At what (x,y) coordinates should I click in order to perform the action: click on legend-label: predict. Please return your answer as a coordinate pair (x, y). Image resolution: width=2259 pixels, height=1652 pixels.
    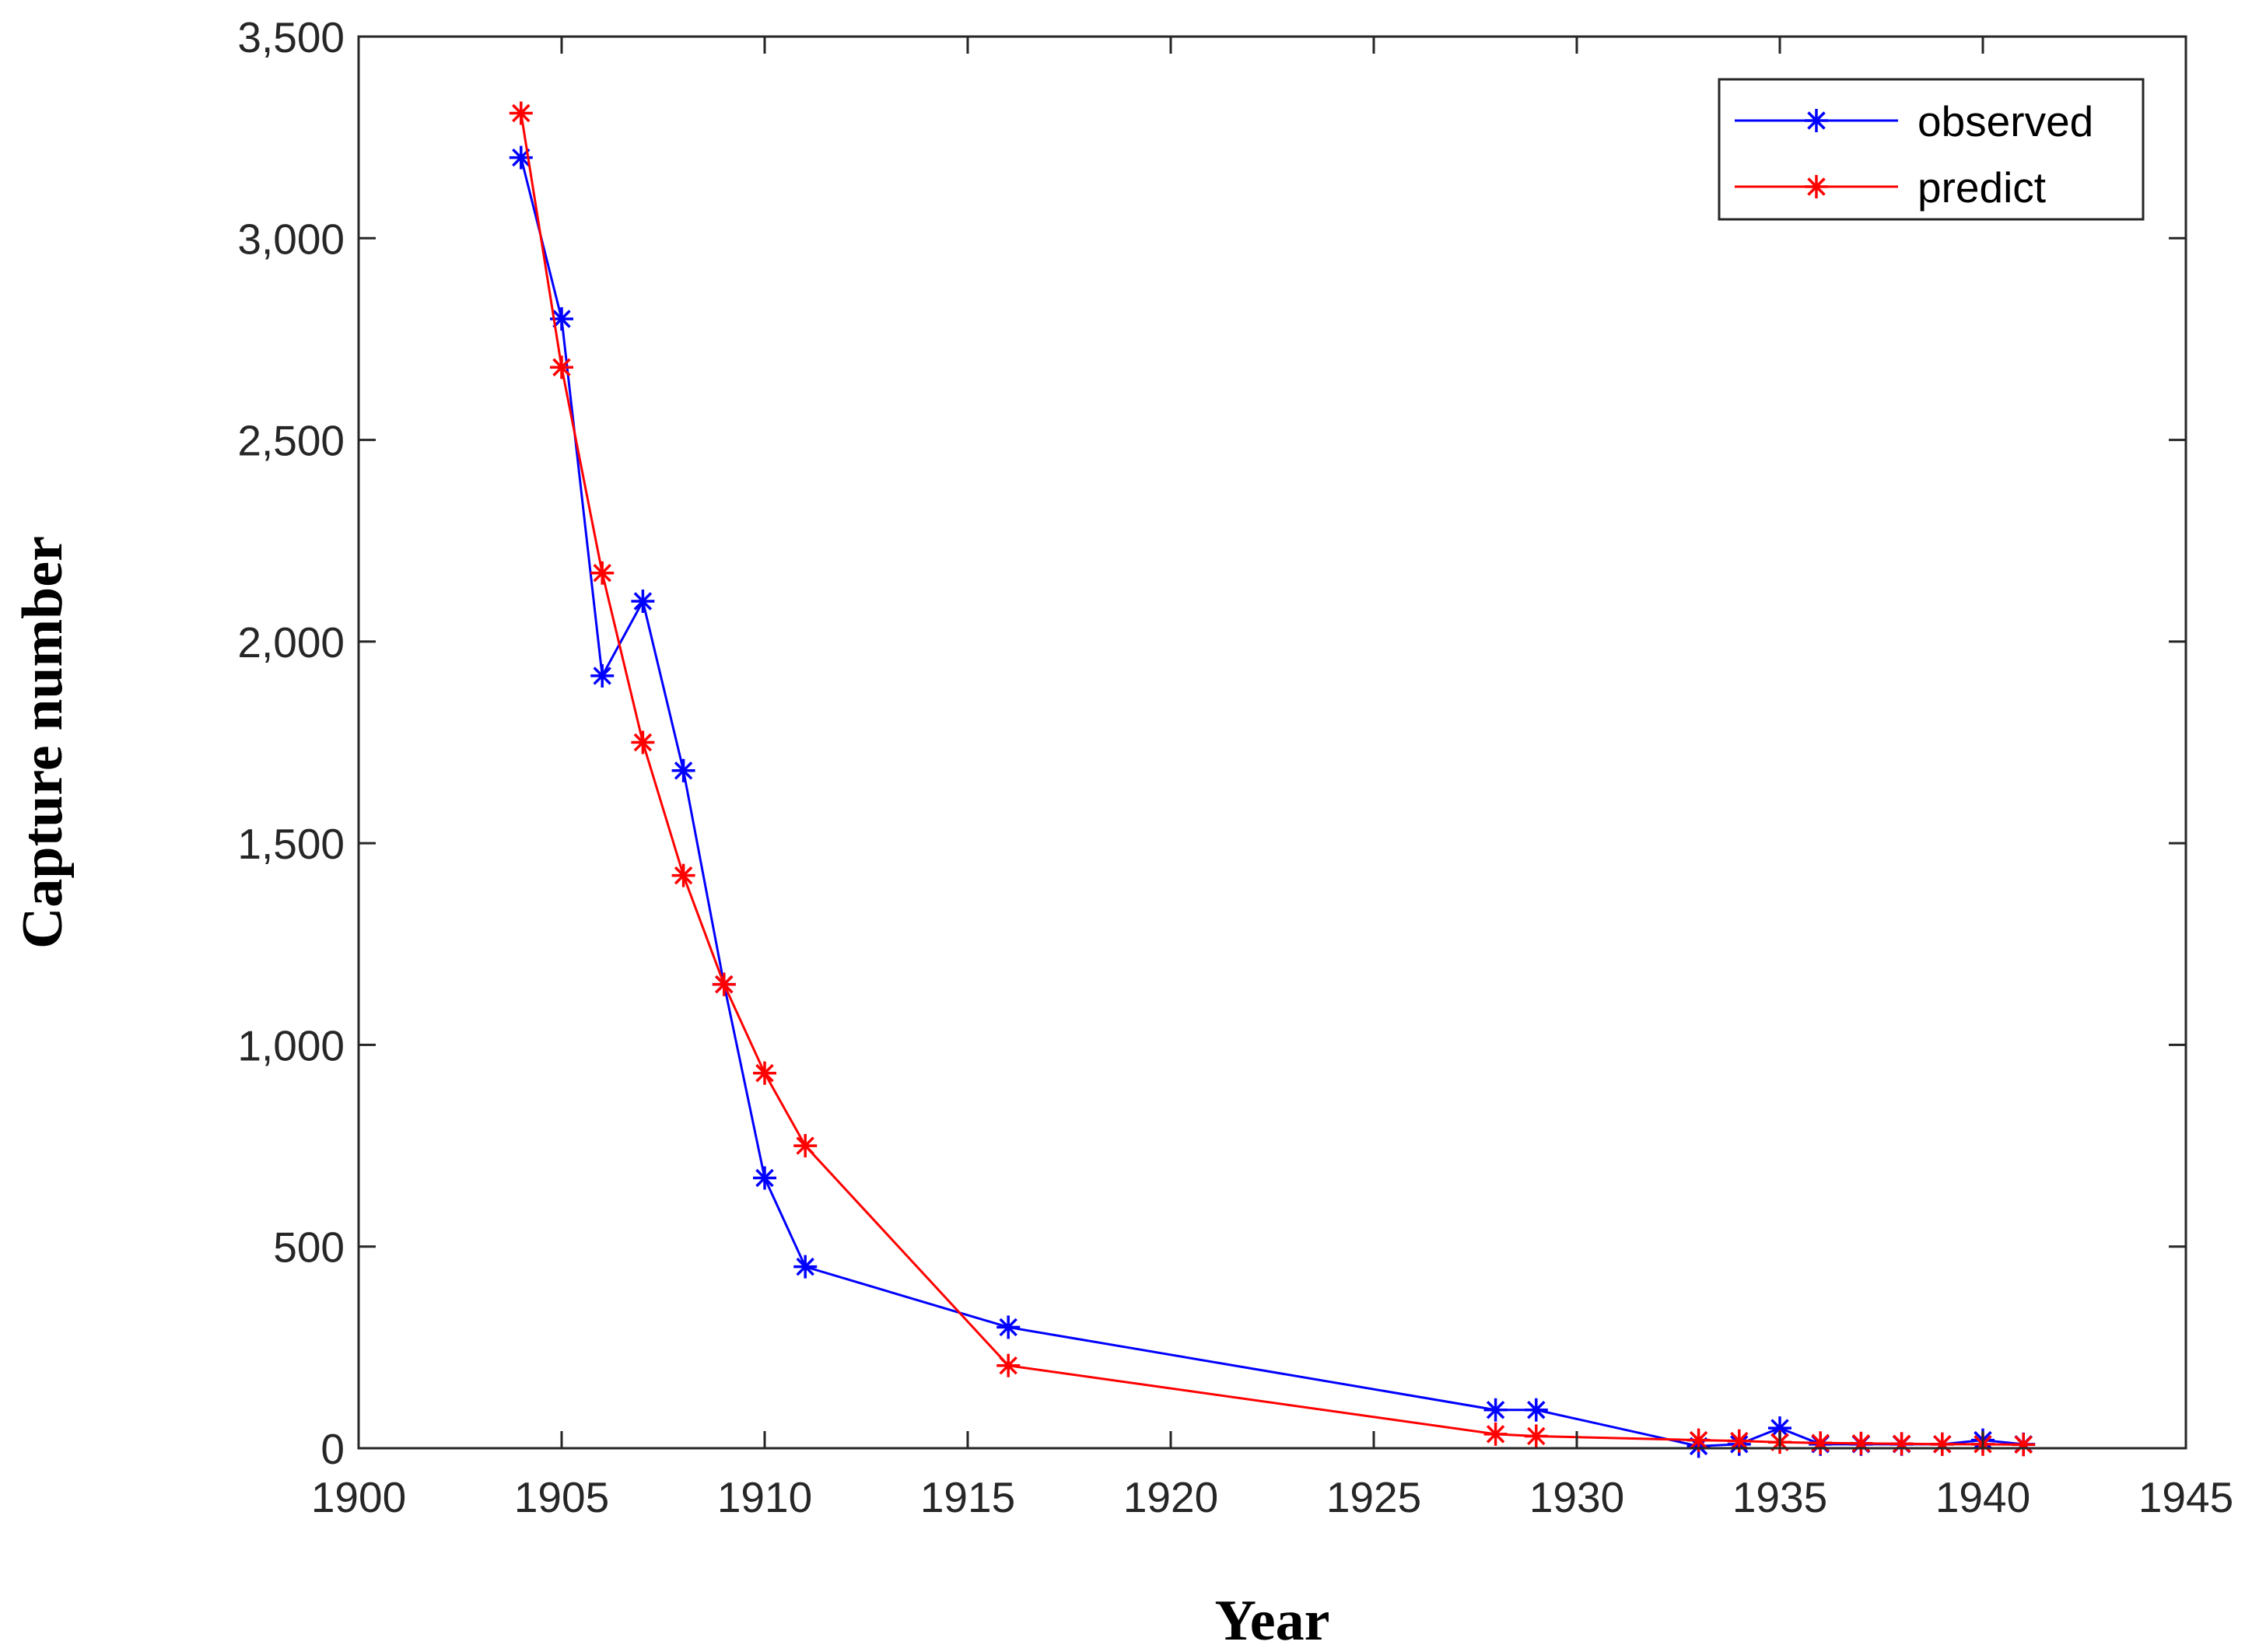
    Looking at the image, I should click on (1982, 187).